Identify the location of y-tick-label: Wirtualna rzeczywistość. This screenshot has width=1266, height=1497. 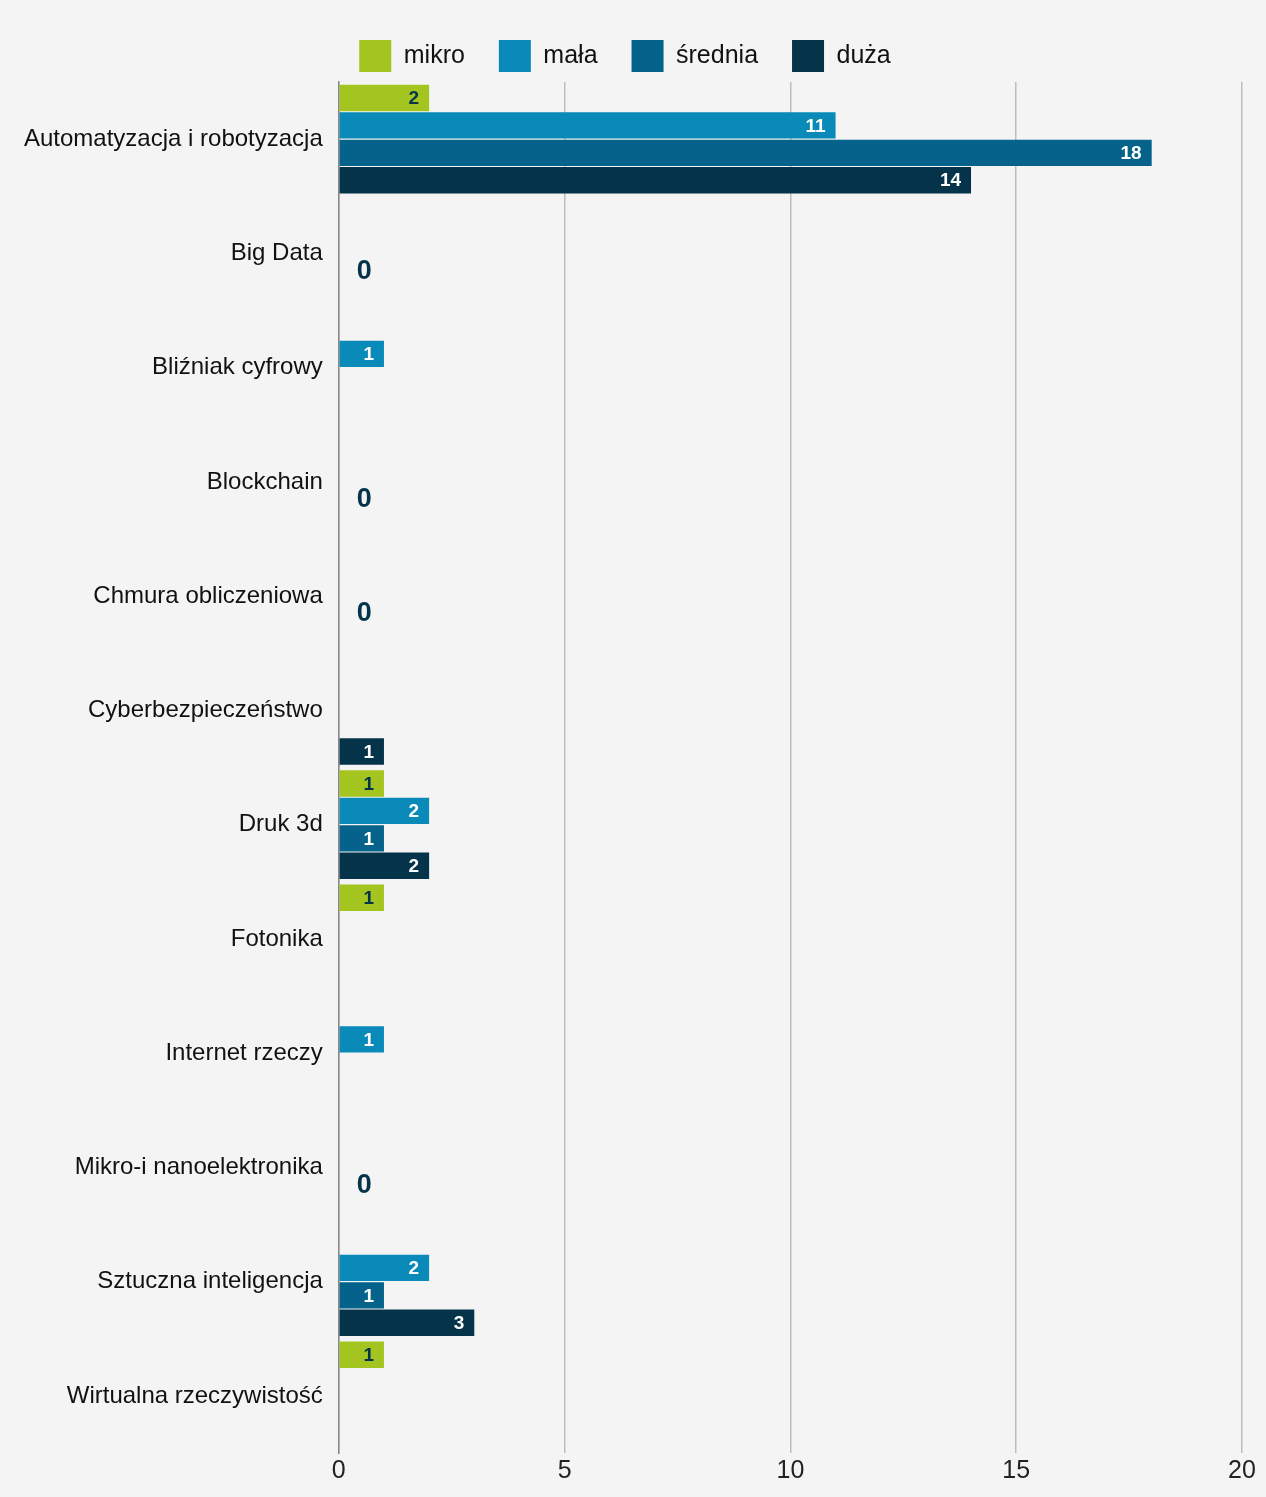
(194, 1394).